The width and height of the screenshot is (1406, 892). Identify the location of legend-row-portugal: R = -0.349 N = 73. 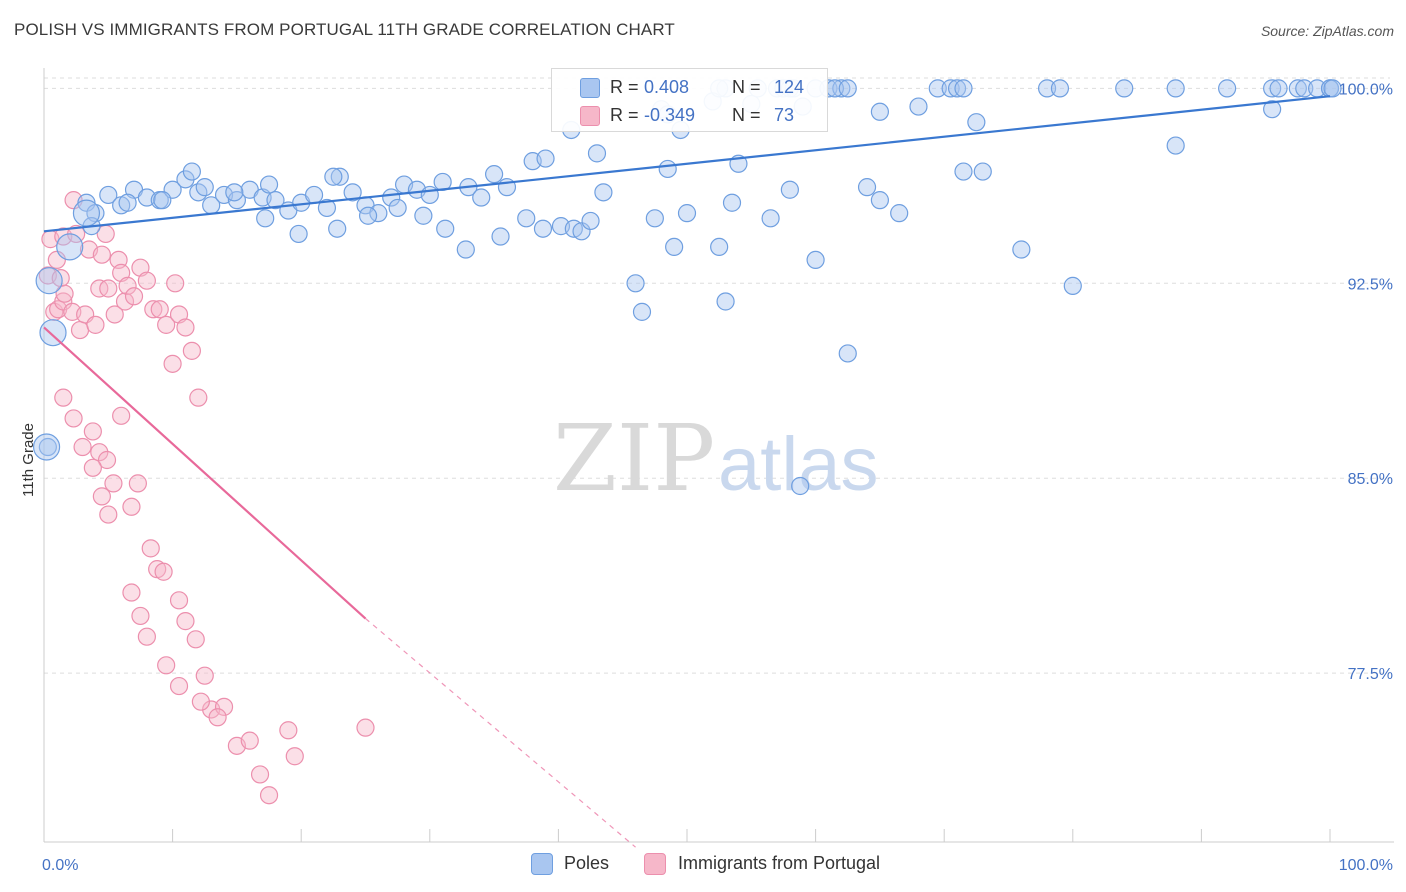
(689, 115).